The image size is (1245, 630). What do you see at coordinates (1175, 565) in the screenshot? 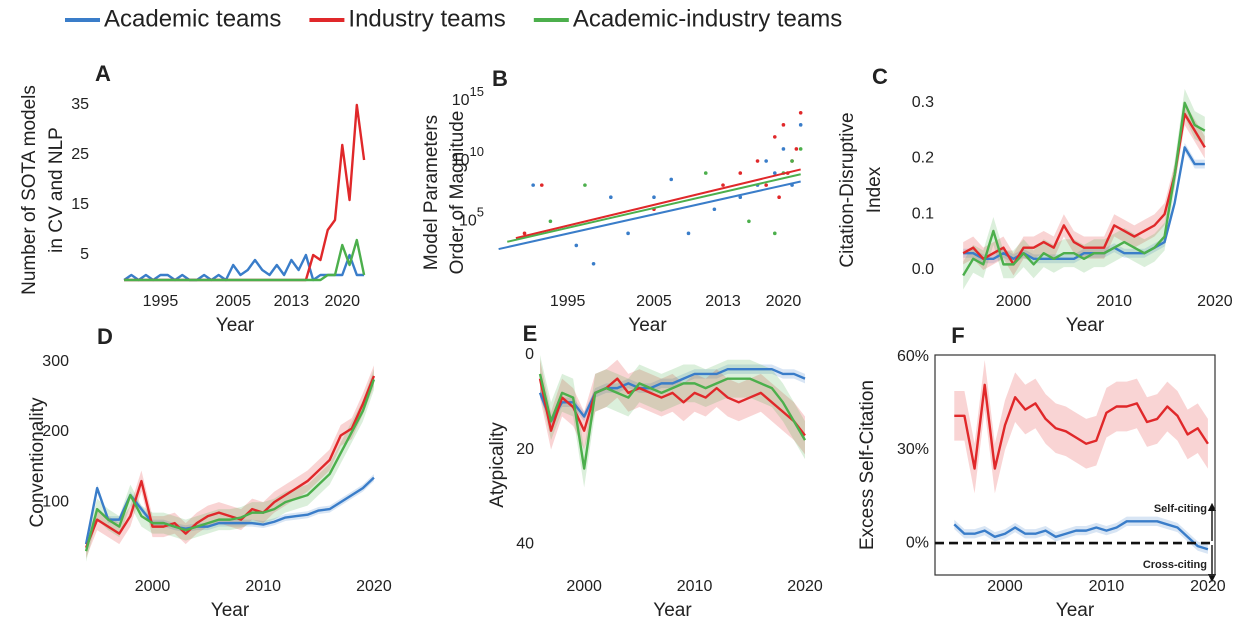
I see `annotation: Cross-citing` at bounding box center [1175, 565].